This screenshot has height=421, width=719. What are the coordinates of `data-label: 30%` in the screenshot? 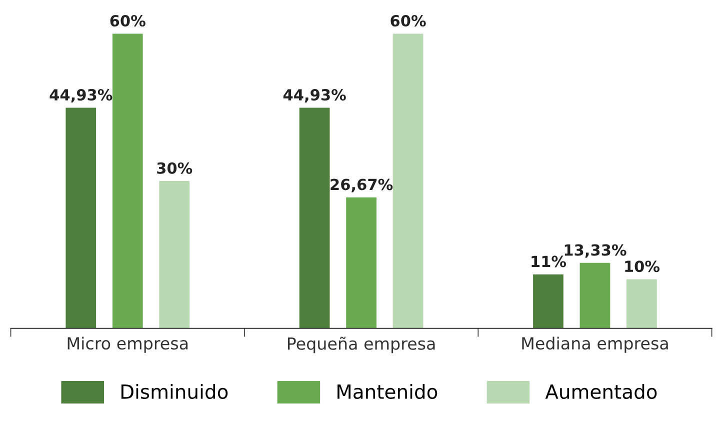 It's located at (174, 168).